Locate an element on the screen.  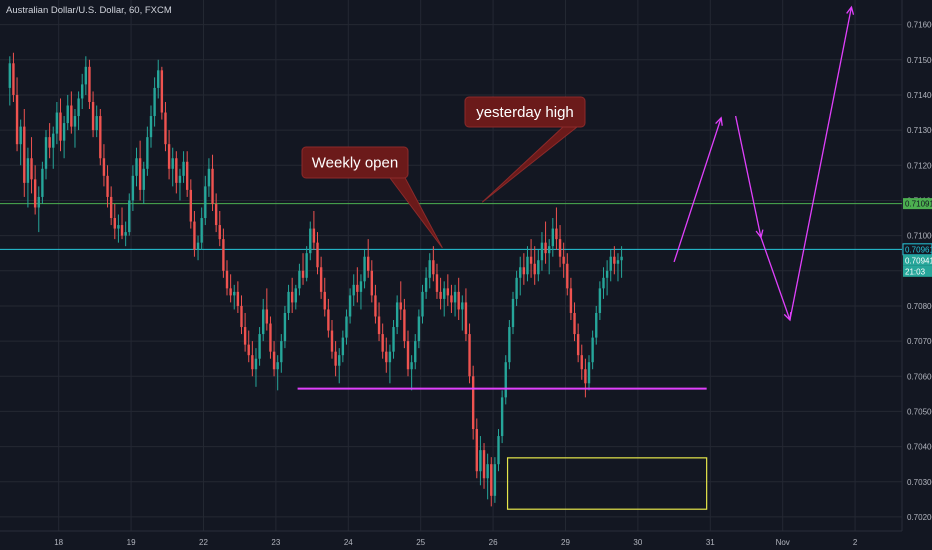
time-axis: 18 19 22 23 24 25 26 29 30 31 Nov 2 is located at coordinates (456, 542).